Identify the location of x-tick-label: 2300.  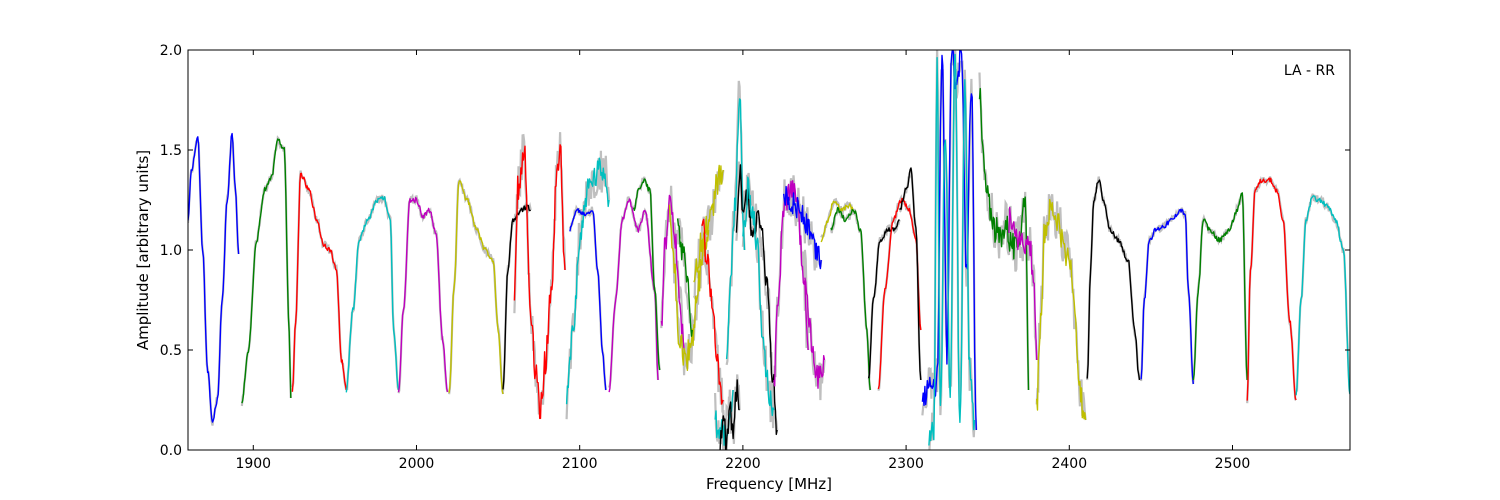
(906, 464).